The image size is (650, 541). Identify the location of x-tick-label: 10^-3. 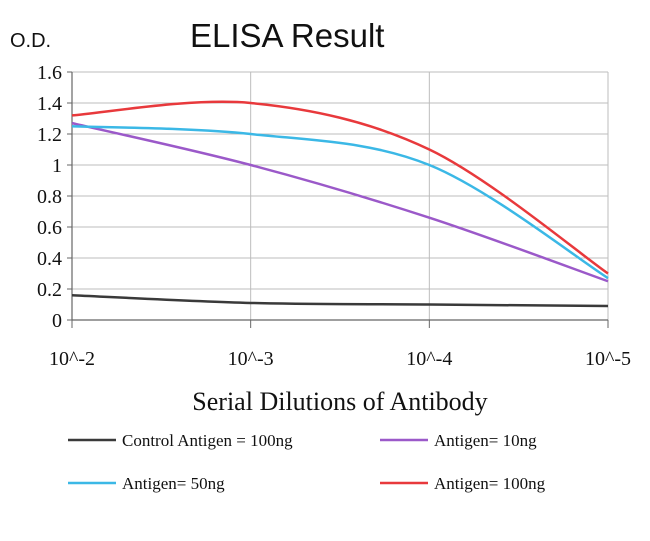
(251, 359).